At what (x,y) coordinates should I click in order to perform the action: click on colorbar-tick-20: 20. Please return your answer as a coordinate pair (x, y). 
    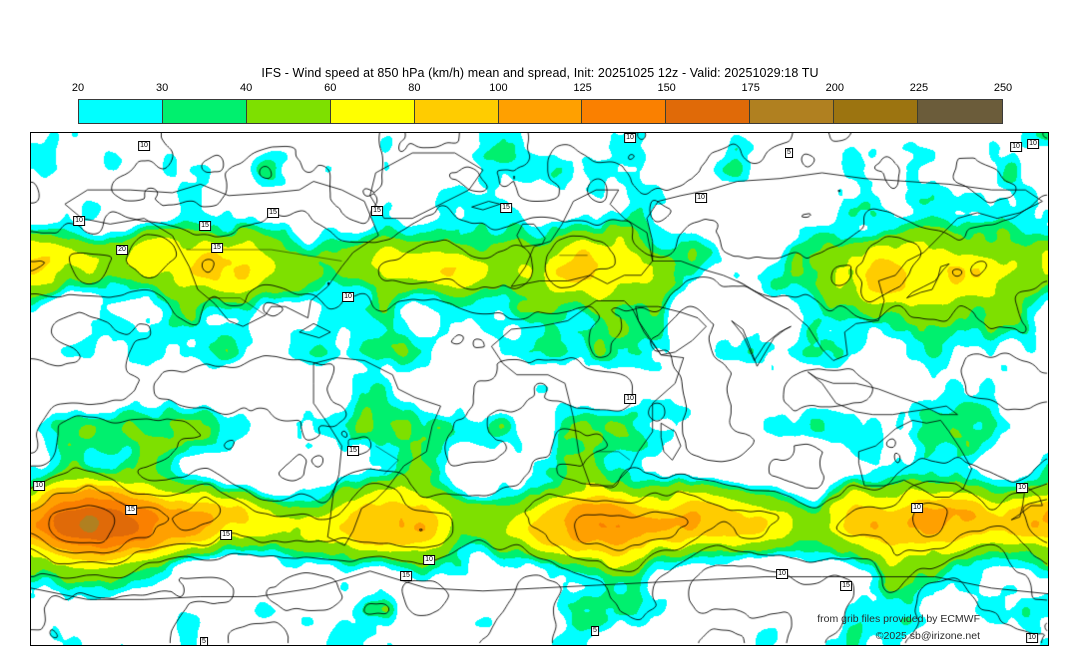
    Looking at the image, I should click on (78, 88).